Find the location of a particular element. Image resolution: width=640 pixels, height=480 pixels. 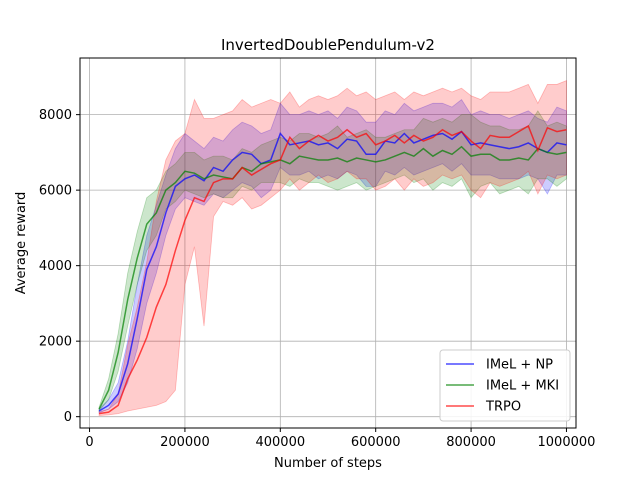

x-tick-label: 400000 is located at coordinates (280, 442).